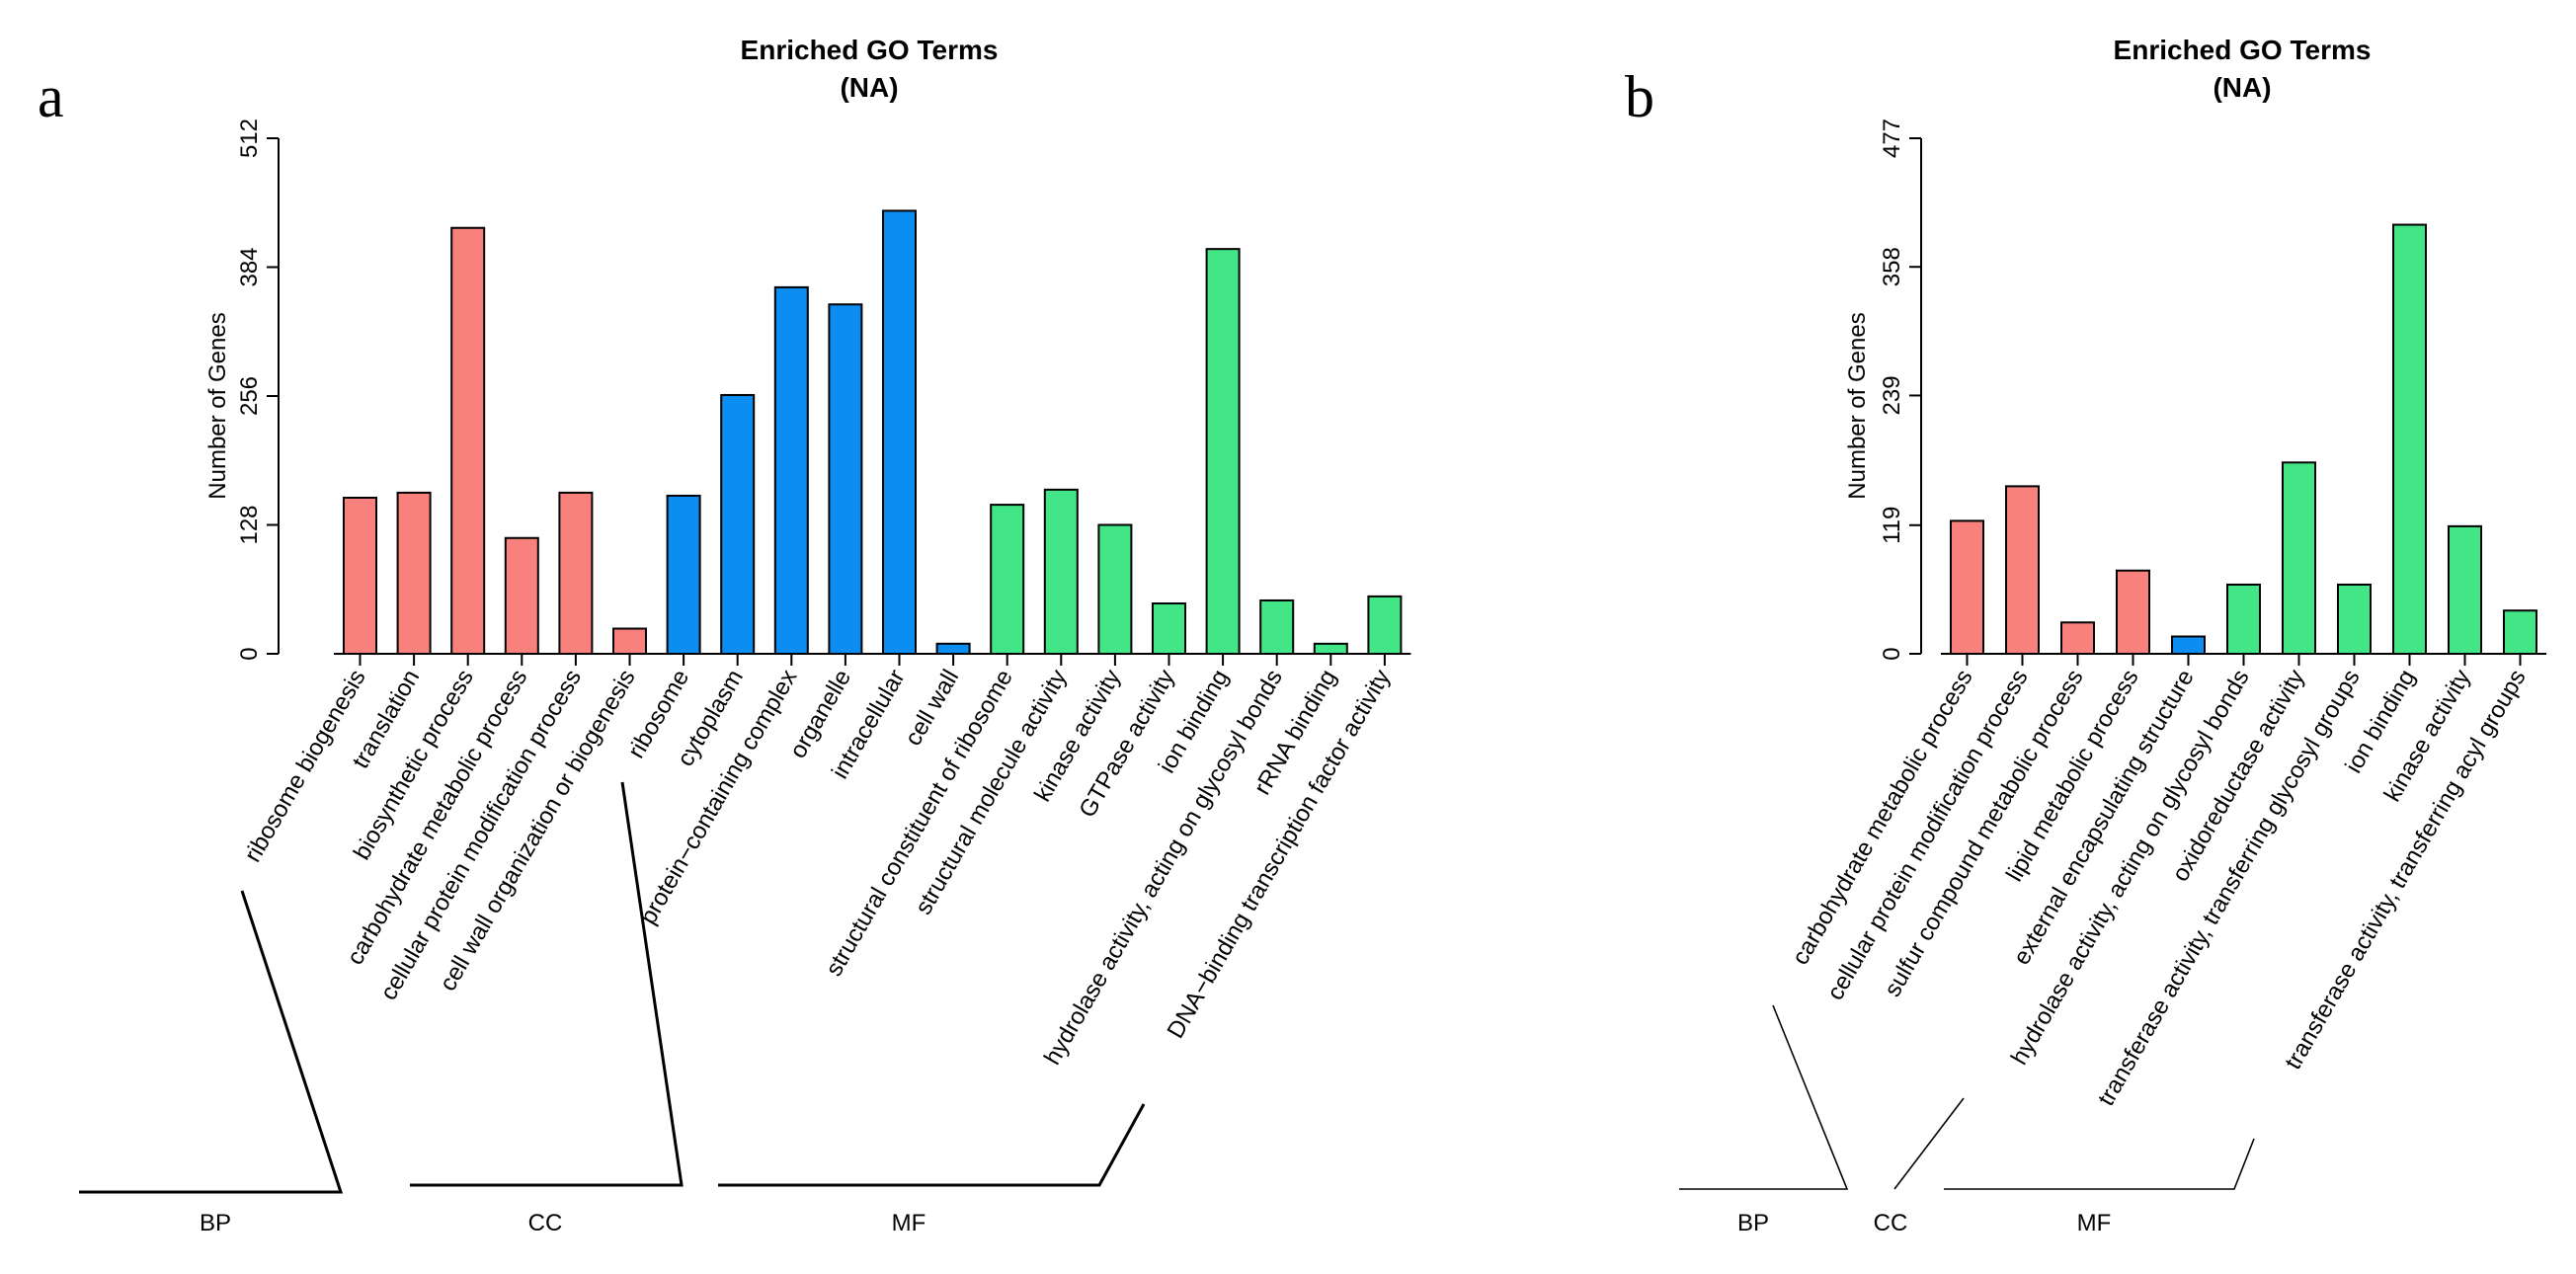 The image size is (2576, 1274). What do you see at coordinates (249, 267) in the screenshot?
I see `y-tick-label: 384` at bounding box center [249, 267].